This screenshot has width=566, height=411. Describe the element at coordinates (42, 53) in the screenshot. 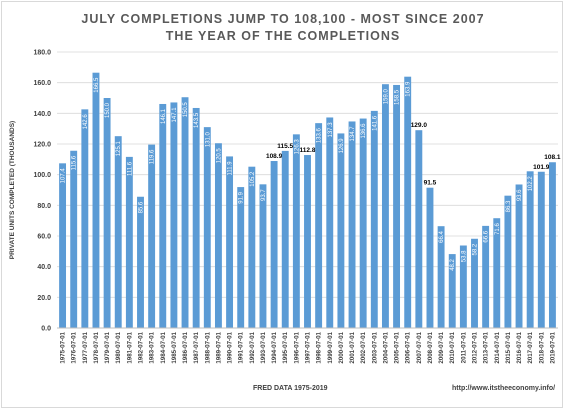

I see `y-tick-label: 180.0` at that location.